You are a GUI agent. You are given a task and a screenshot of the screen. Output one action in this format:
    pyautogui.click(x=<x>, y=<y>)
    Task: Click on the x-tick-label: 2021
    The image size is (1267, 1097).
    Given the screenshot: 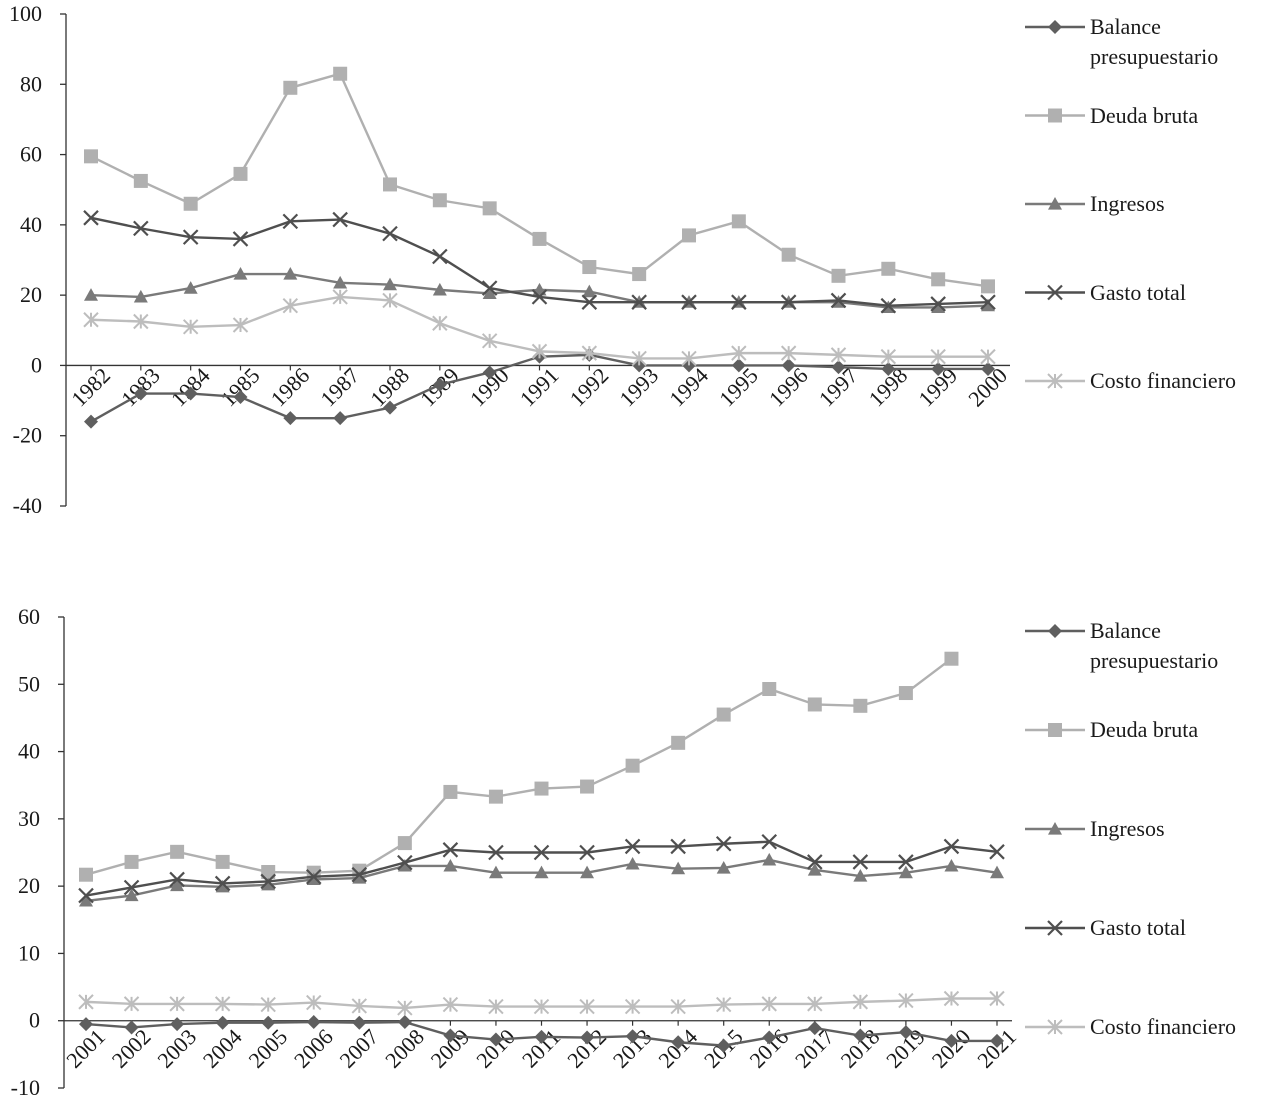 What is the action you would take?
    pyautogui.click(x=996, y=1048)
    